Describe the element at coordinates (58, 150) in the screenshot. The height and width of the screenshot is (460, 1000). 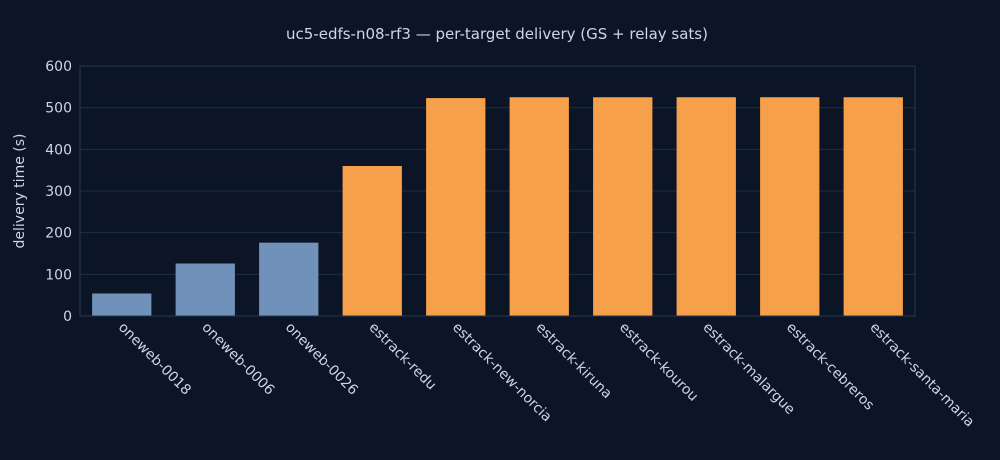
I see `y-tick-label: 400` at that location.